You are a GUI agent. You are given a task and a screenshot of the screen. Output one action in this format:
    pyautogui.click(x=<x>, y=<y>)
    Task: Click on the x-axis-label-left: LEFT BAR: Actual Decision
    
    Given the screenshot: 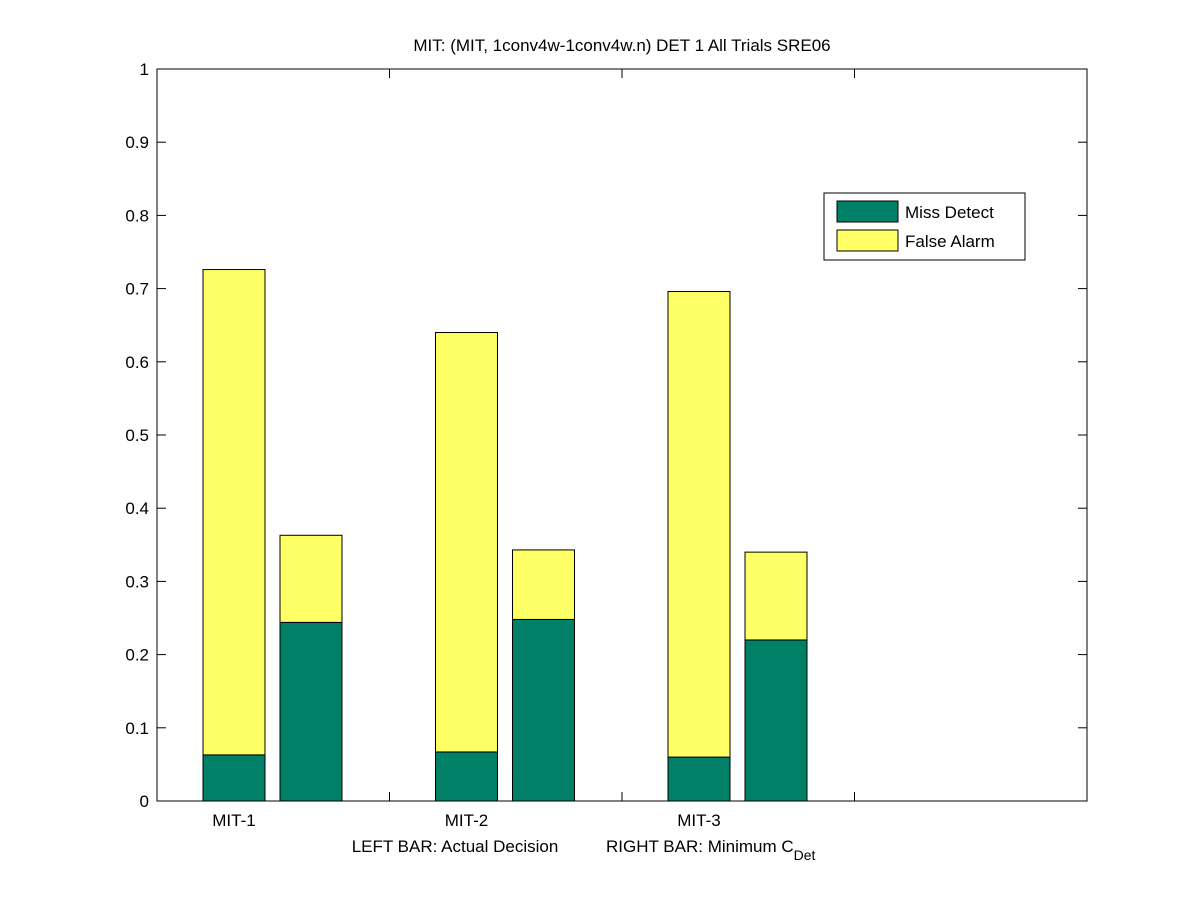 What is the action you would take?
    pyautogui.click(x=455, y=846)
    